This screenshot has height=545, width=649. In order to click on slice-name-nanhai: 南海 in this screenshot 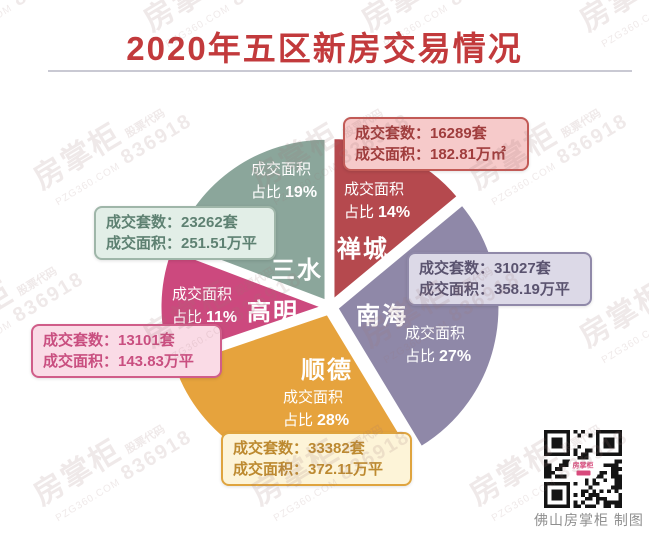, I will do `click(382, 316)`.